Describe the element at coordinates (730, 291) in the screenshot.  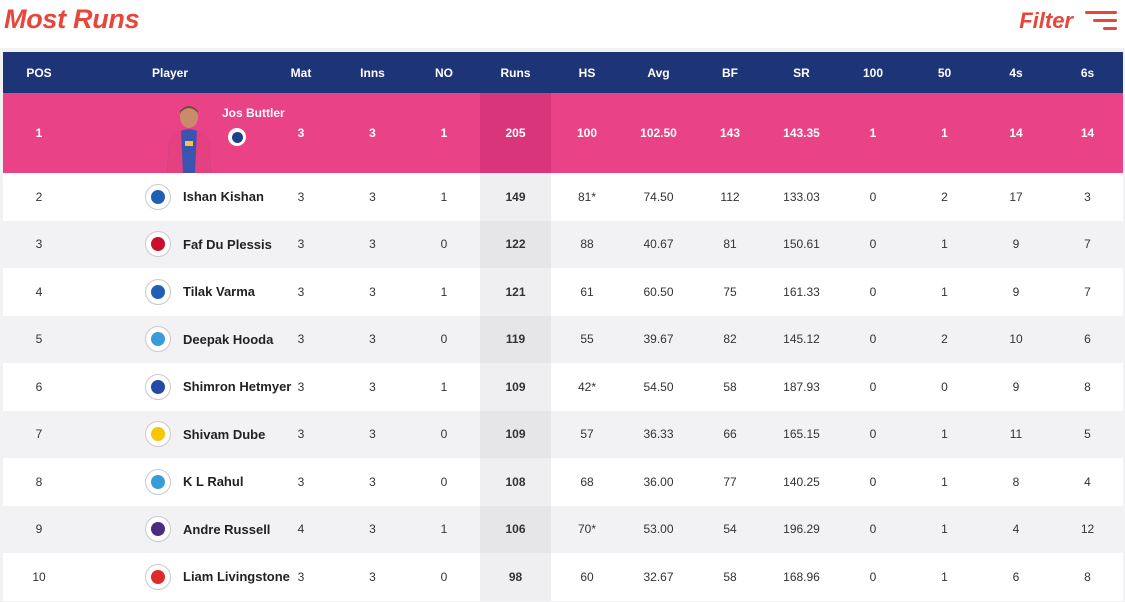
I see `bf-cell: 75` at that location.